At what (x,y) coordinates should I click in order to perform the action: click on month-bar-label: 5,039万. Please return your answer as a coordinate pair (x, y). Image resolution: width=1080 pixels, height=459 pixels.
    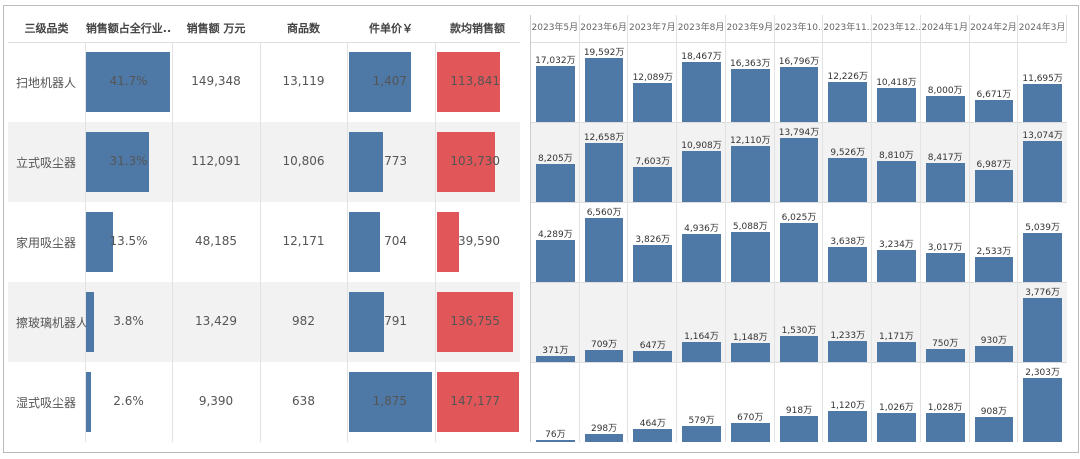
    Looking at the image, I should click on (1042, 227).